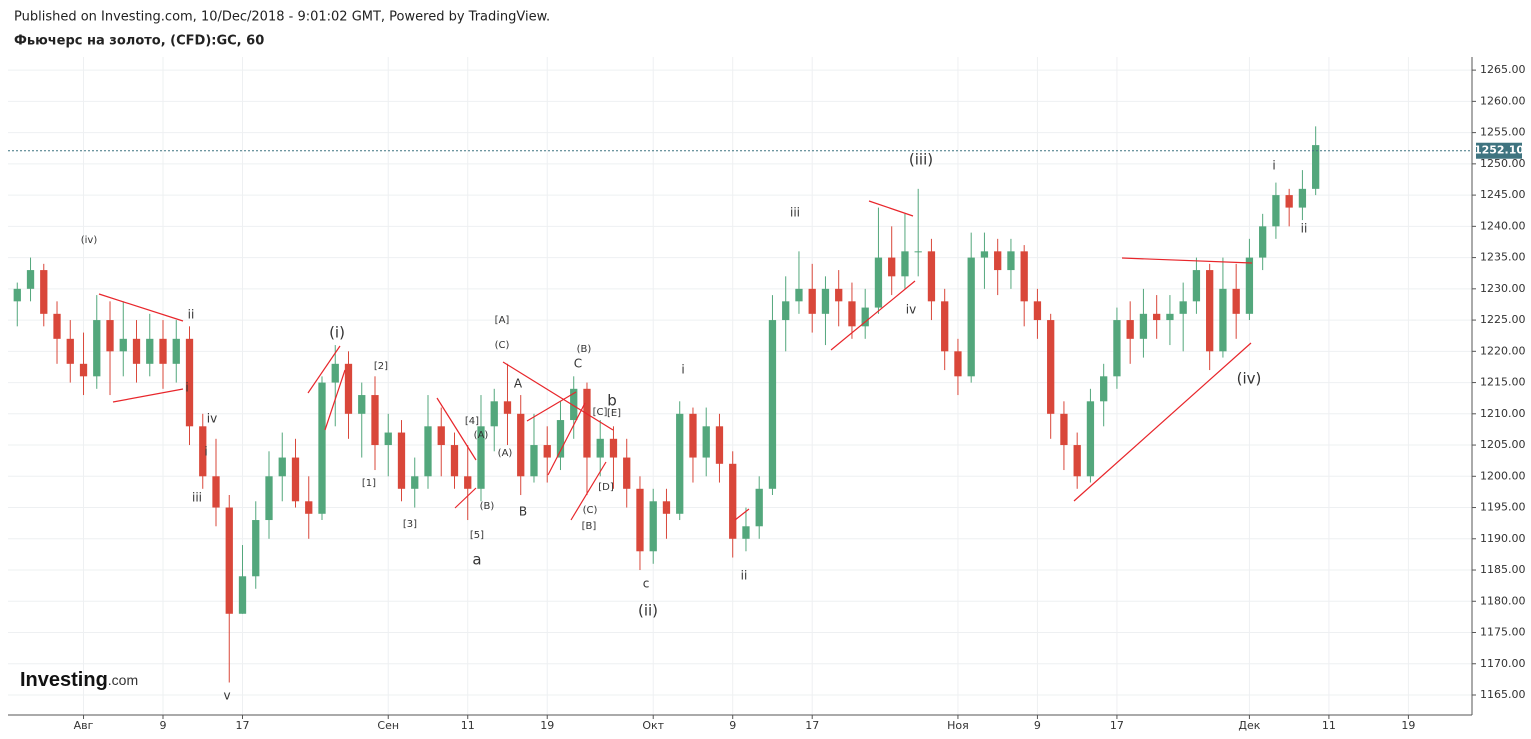 This screenshot has height=739, width=1531. I want to click on wave-label: (ii), so click(648, 611).